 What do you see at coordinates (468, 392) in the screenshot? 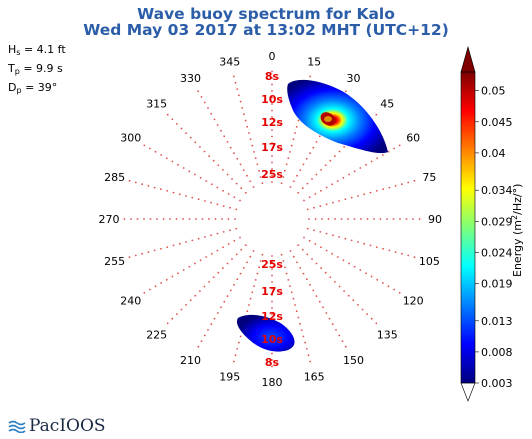
I see `colorbar-bottom-arrow` at bounding box center [468, 392].